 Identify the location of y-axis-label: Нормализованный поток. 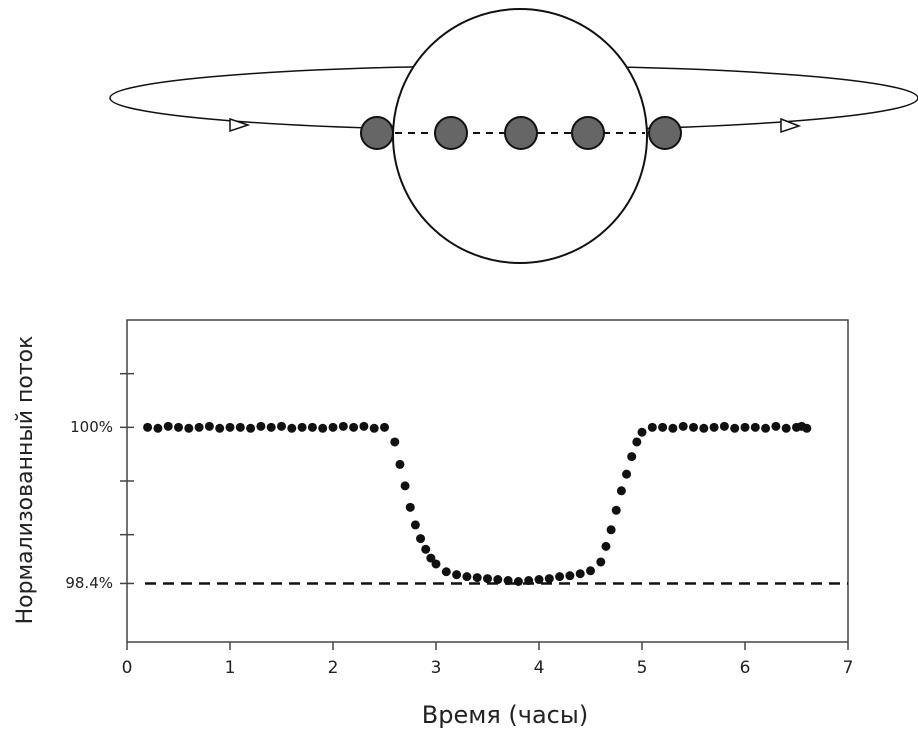
(25, 480).